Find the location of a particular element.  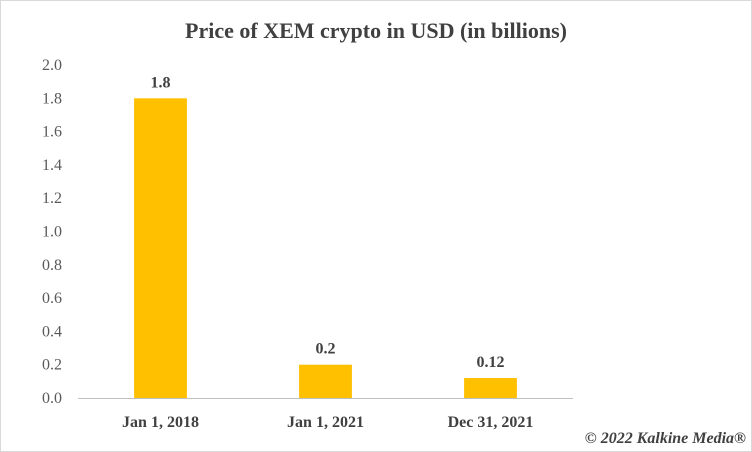

y-tick-label: 0.2 is located at coordinates (52, 365).